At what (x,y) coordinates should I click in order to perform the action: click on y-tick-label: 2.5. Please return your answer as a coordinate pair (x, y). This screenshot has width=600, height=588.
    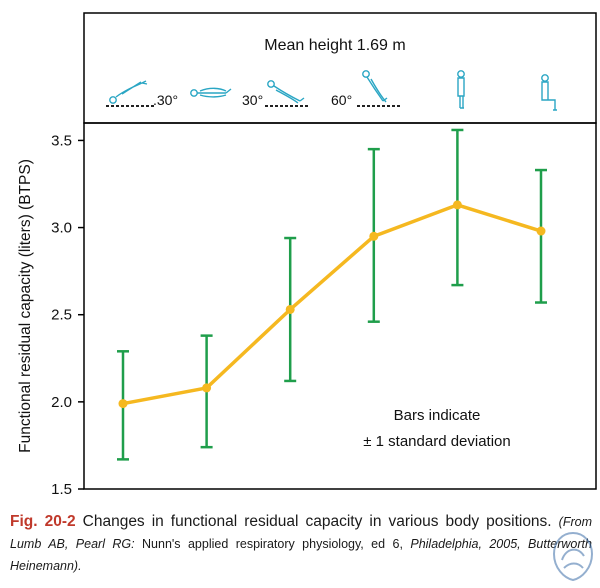
    Looking at the image, I should click on (61, 315).